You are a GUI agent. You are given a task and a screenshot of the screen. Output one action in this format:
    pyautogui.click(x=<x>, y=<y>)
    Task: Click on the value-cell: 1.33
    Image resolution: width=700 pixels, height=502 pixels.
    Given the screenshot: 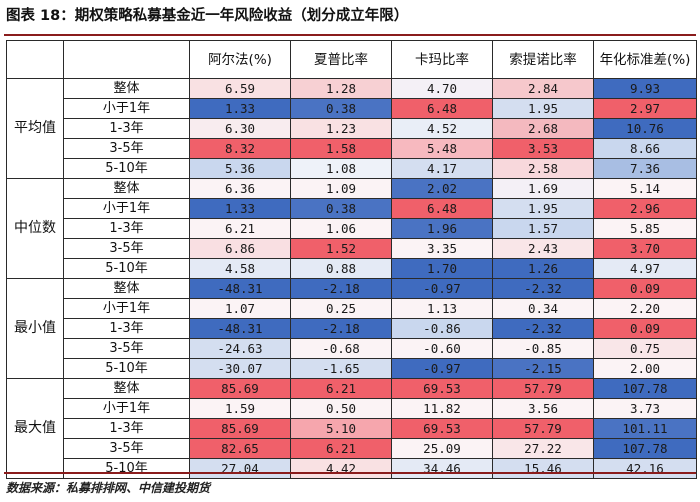 What is the action you would take?
    pyautogui.click(x=240, y=108)
    